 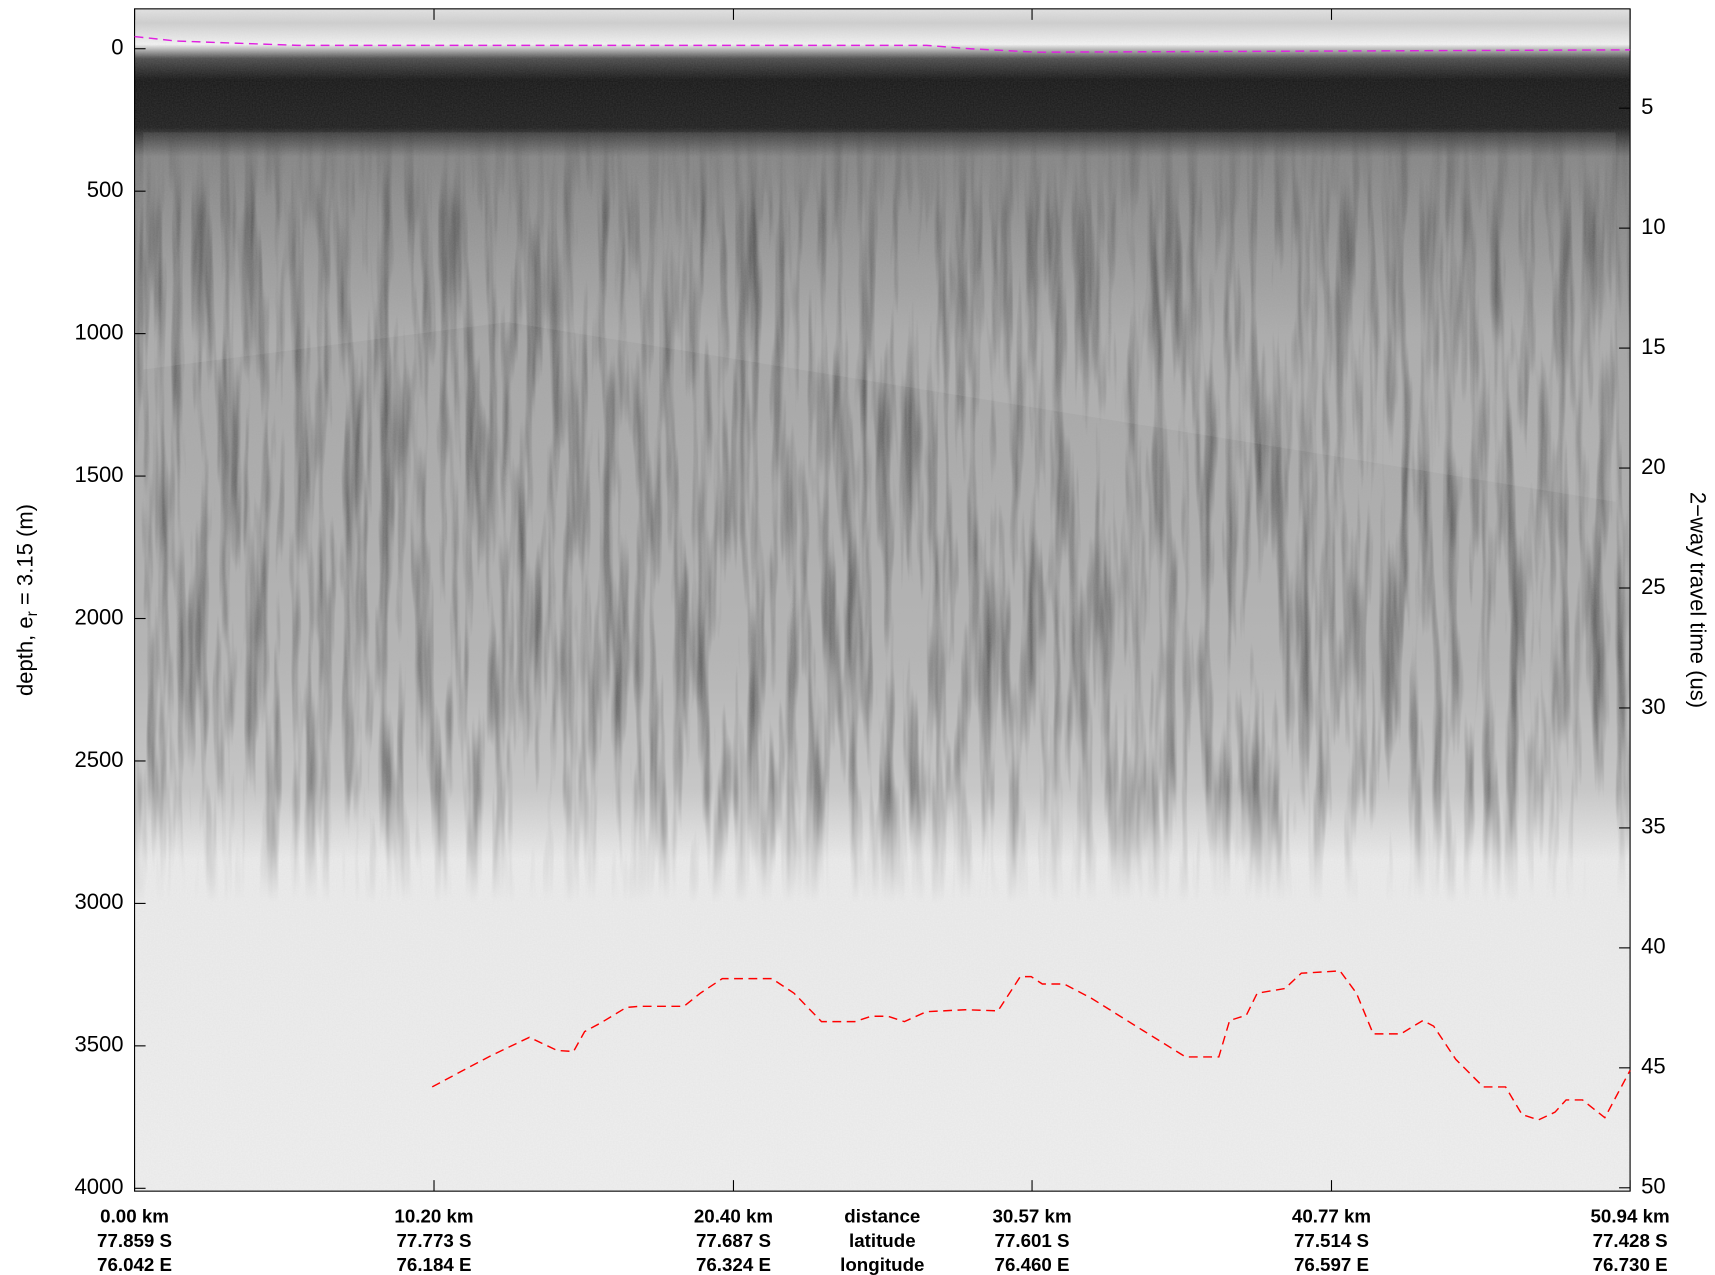 What do you see at coordinates (1032, 1240) in the screenshot?
I see `x-tick-latitude: 77.601 S` at bounding box center [1032, 1240].